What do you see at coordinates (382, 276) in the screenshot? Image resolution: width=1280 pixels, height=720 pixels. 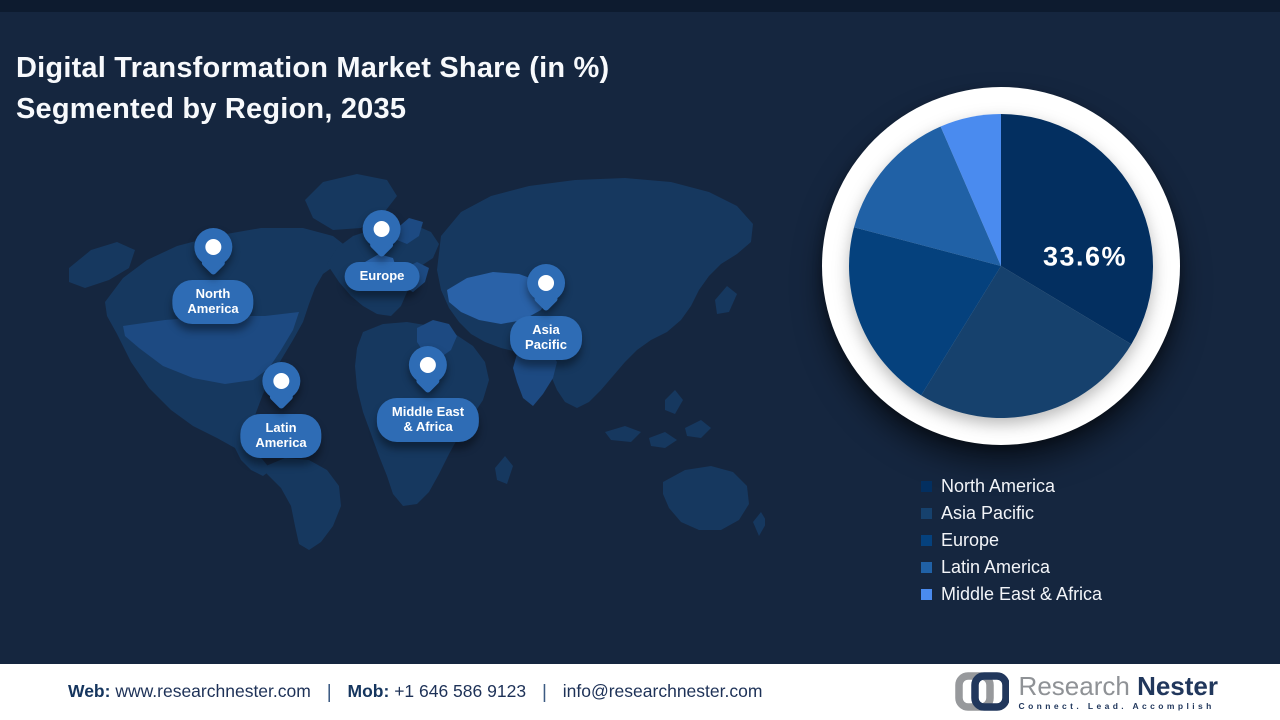 I see `map-region-label-europe: Europe` at bounding box center [382, 276].